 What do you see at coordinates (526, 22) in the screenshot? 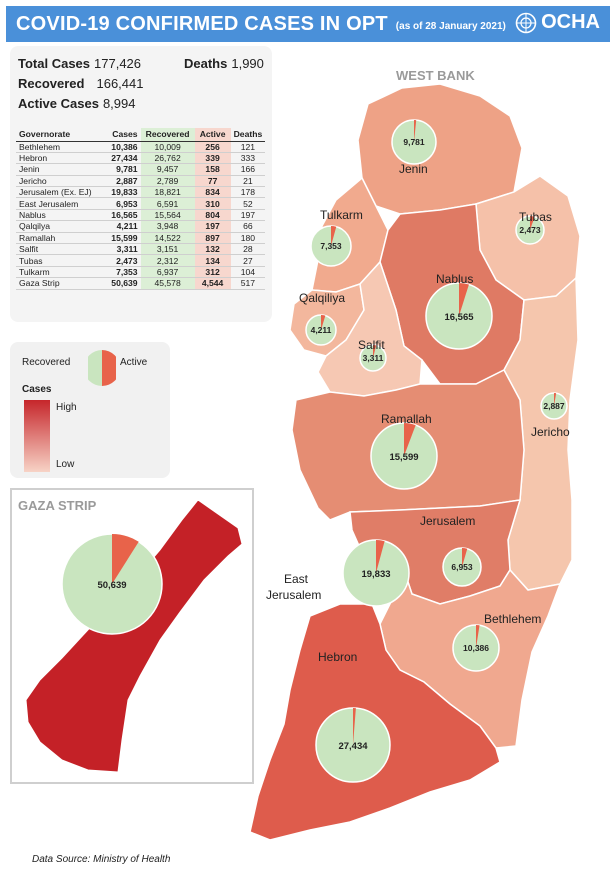
I see `un-emblem-icon` at bounding box center [526, 22].